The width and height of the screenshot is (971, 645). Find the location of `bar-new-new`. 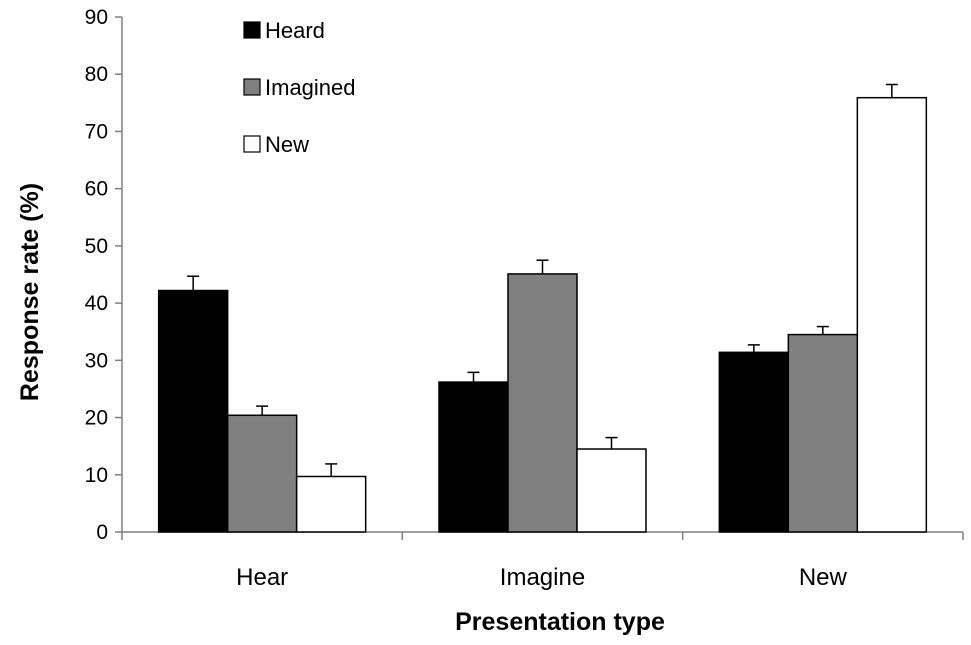

bar-new-new is located at coordinates (892, 314).